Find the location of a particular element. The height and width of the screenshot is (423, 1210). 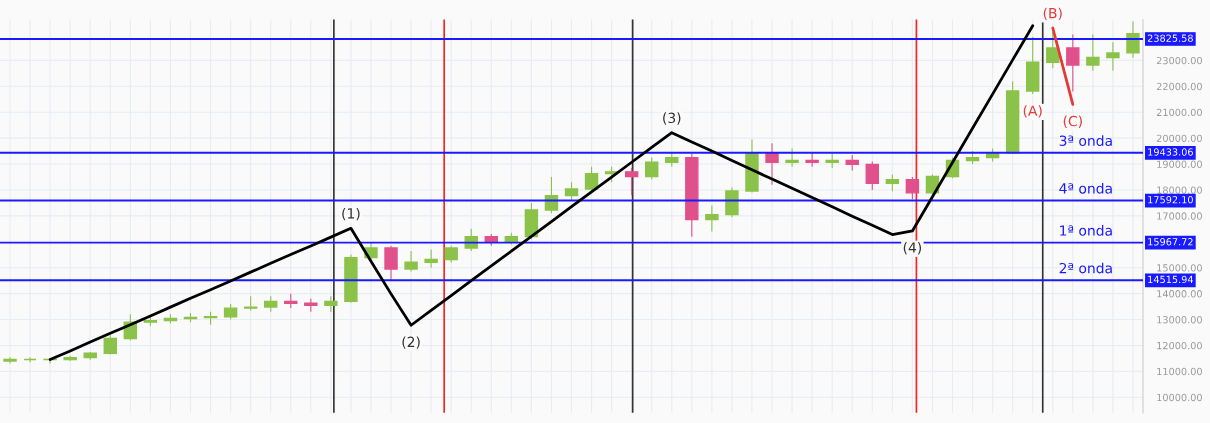

y-tick-label: 21000.00 is located at coordinates (1179, 112).